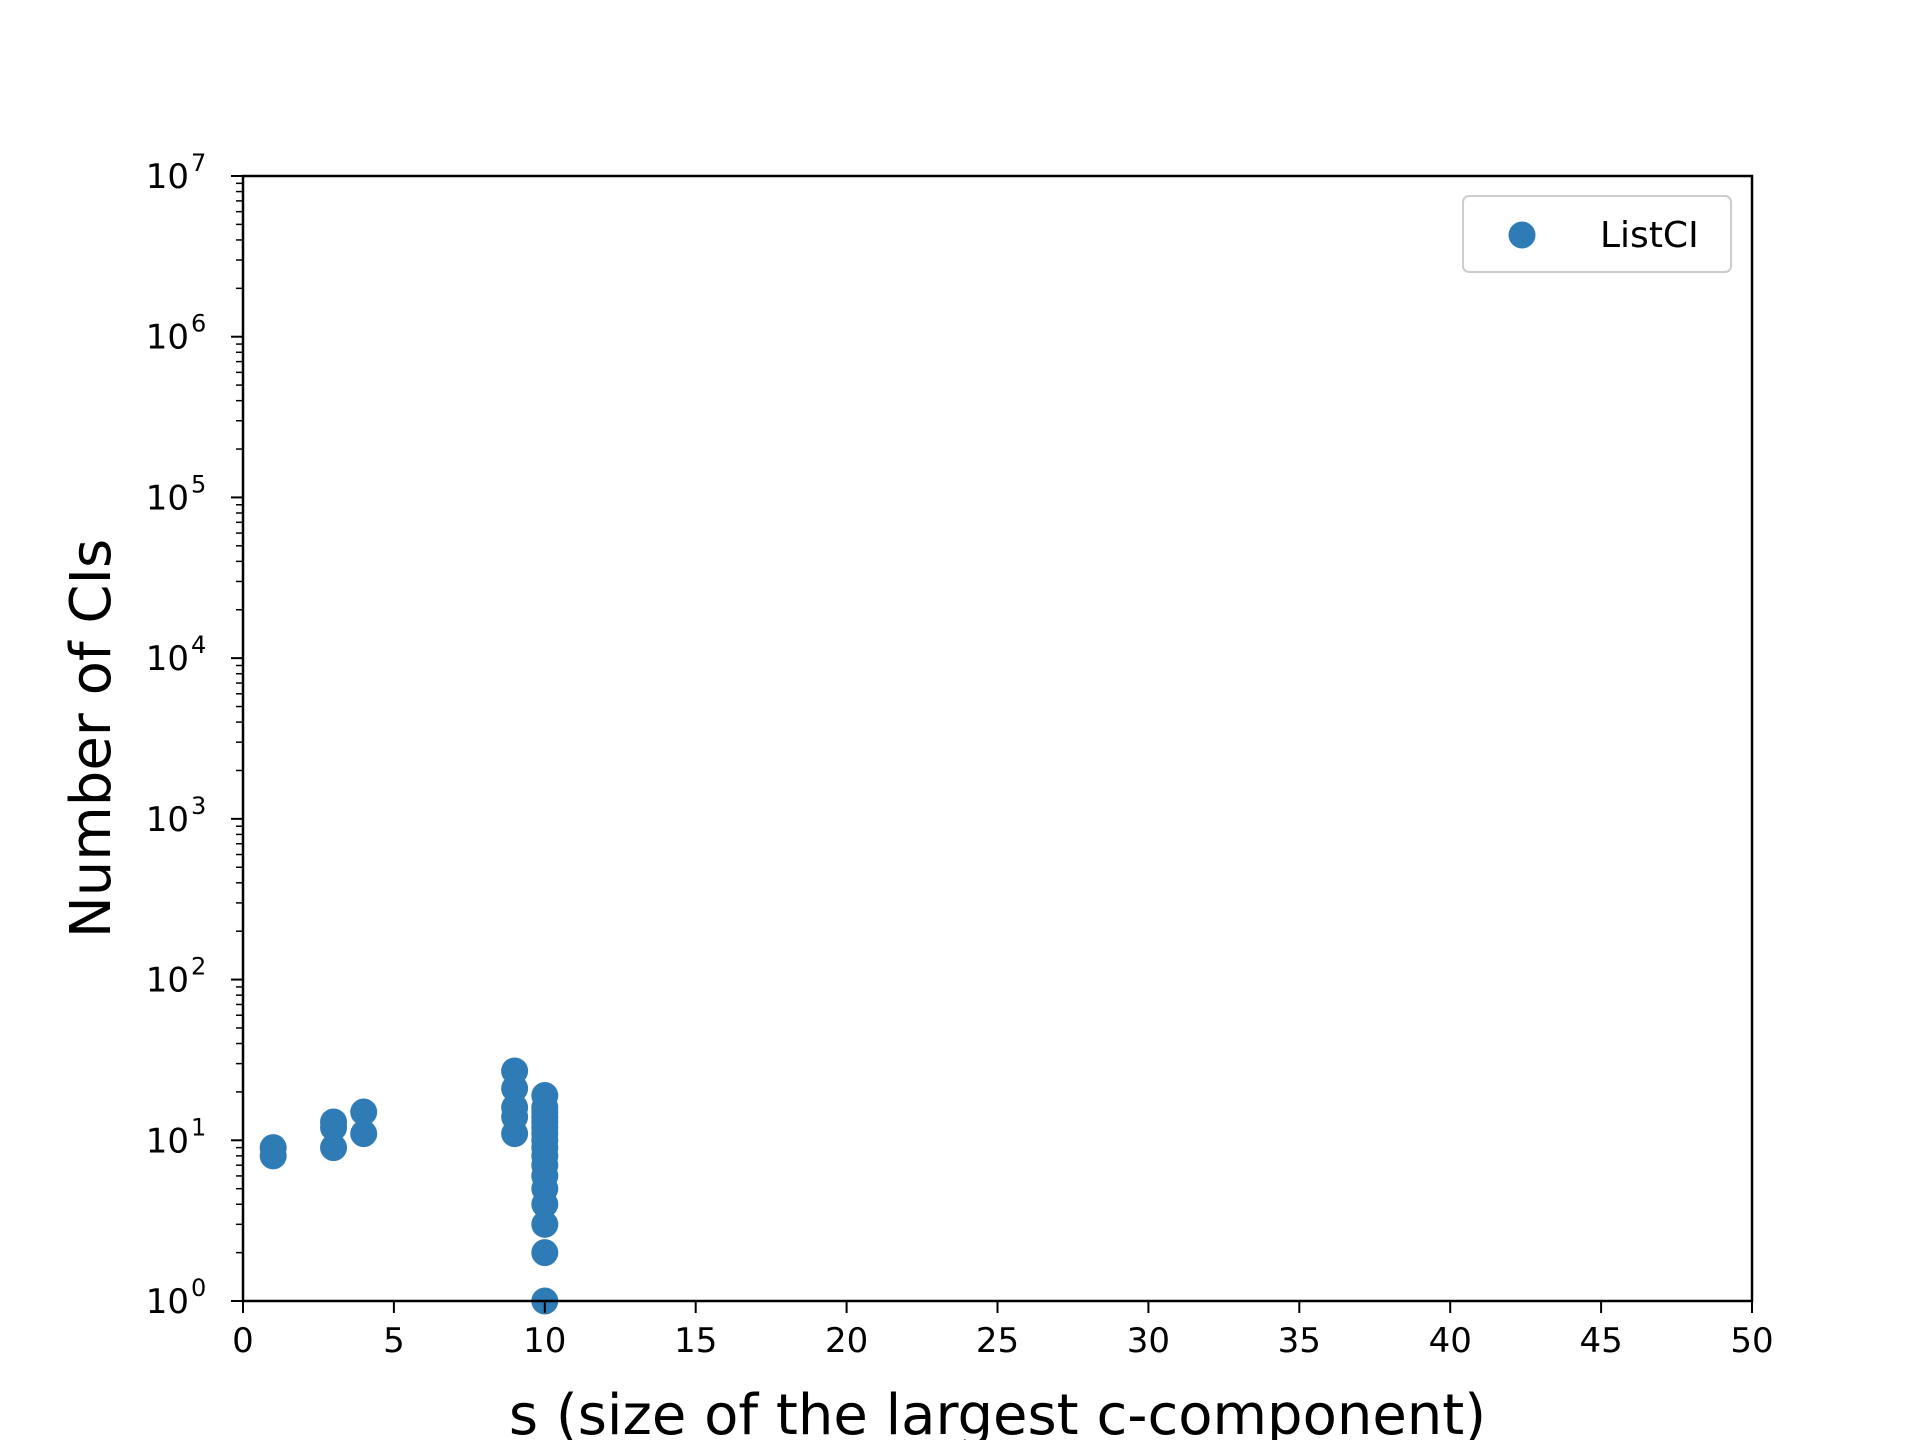 The image size is (1920, 1440). Describe the element at coordinates (198, 1288) in the screenshot. I see `y-tick-exponent: 0` at that location.